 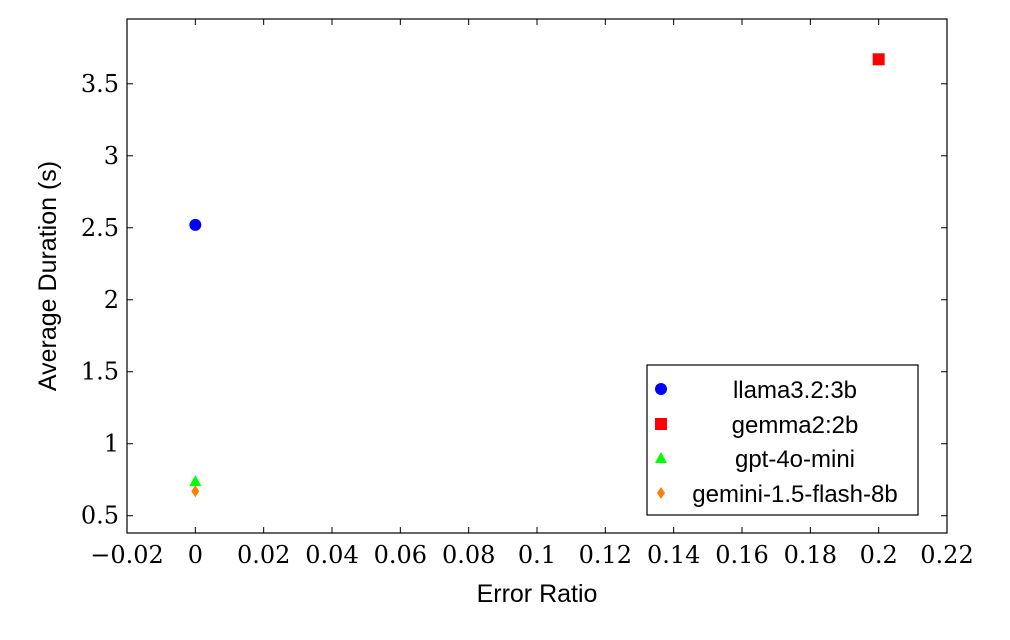 I want to click on x-tick-label: 0, so click(x=195, y=555).